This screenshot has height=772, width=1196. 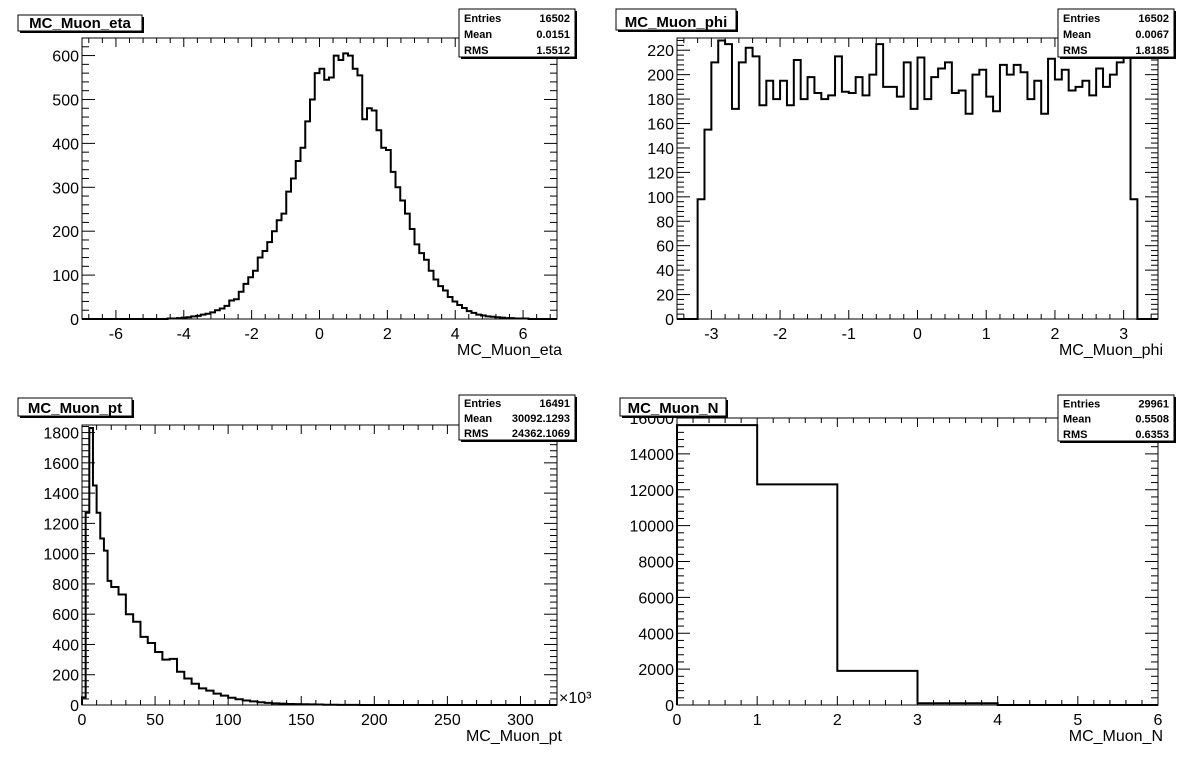 I want to click on y-tick-label: 120, so click(x=660, y=173).